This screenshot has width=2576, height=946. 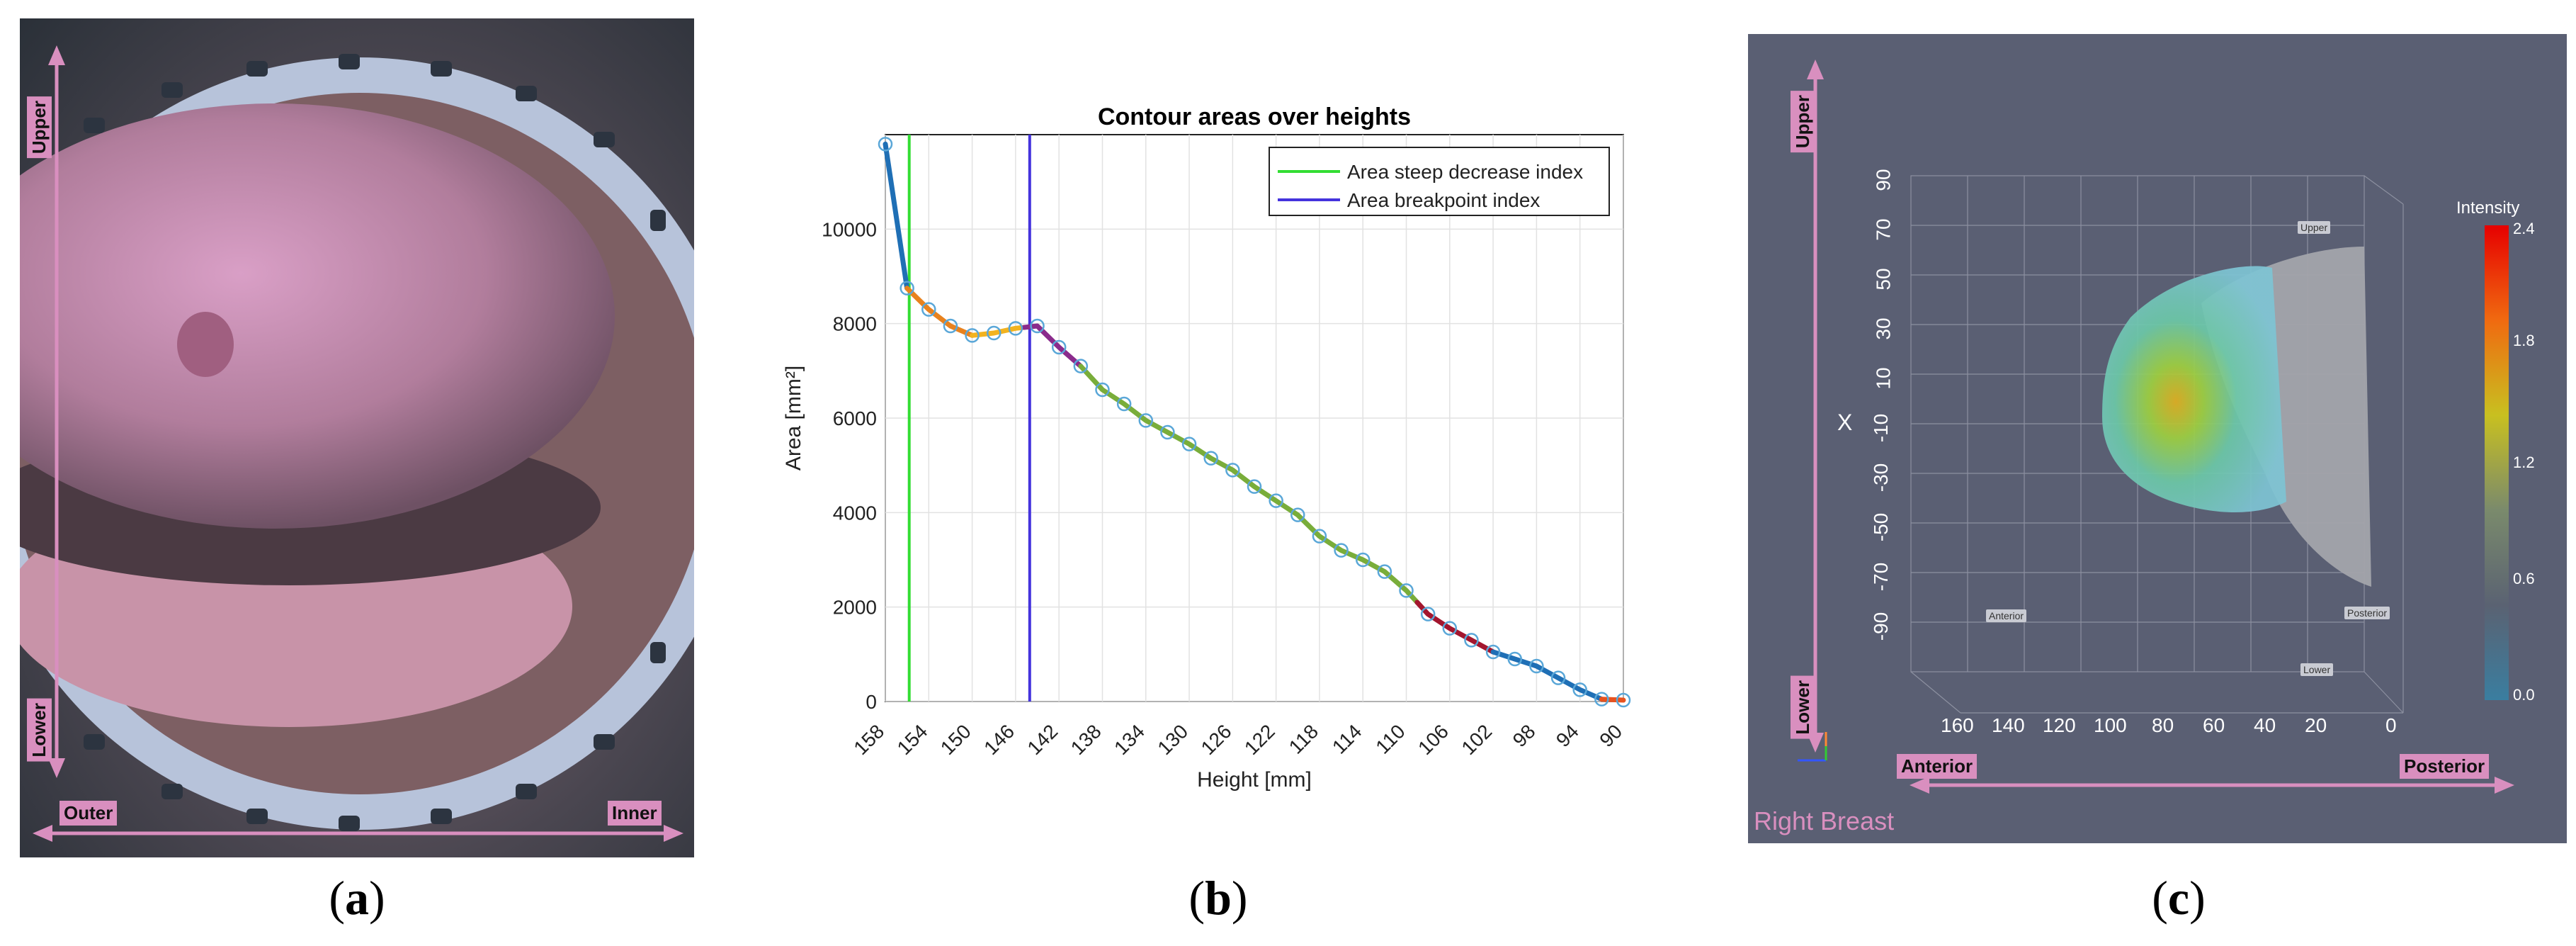 I want to click on x-tick-label: 138, so click(x=1086, y=739).